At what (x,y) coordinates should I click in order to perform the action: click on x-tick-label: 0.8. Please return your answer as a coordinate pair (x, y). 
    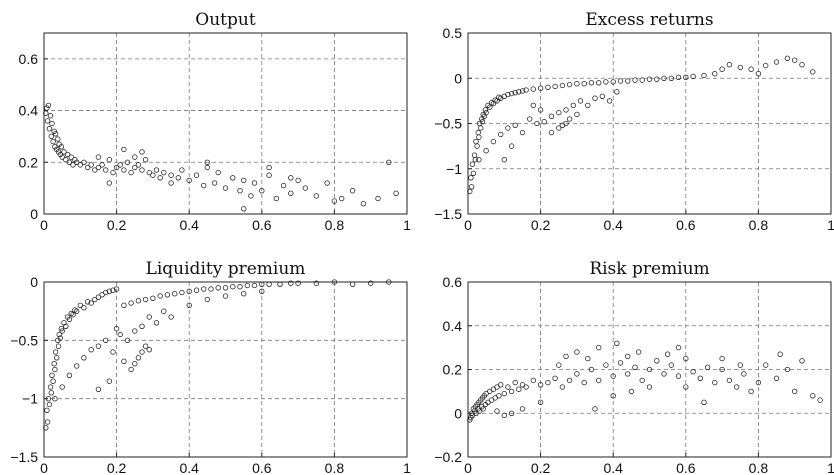
    Looking at the image, I should click on (335, 467).